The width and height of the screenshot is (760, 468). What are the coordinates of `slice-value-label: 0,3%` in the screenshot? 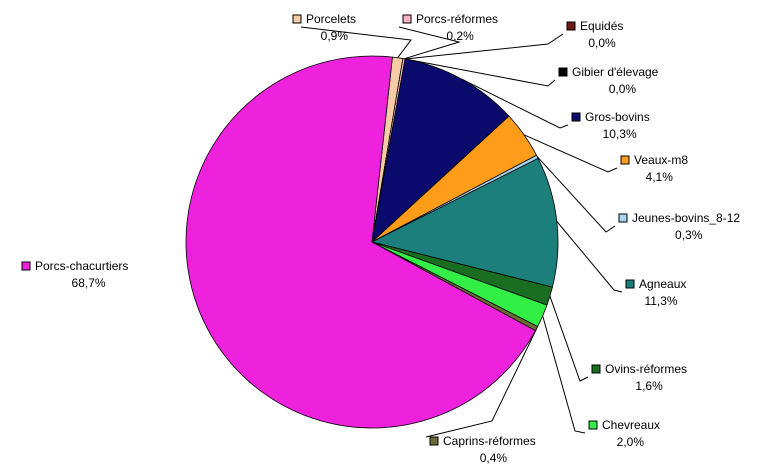 It's located at (689, 235).